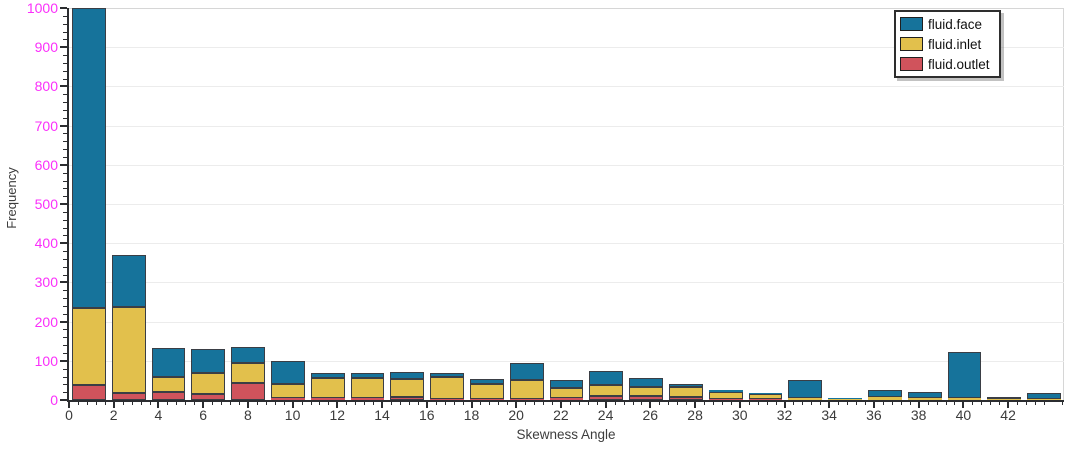 The image size is (1080, 451). What do you see at coordinates (695, 415) in the screenshot?
I see `x-tick-label: 28` at bounding box center [695, 415].